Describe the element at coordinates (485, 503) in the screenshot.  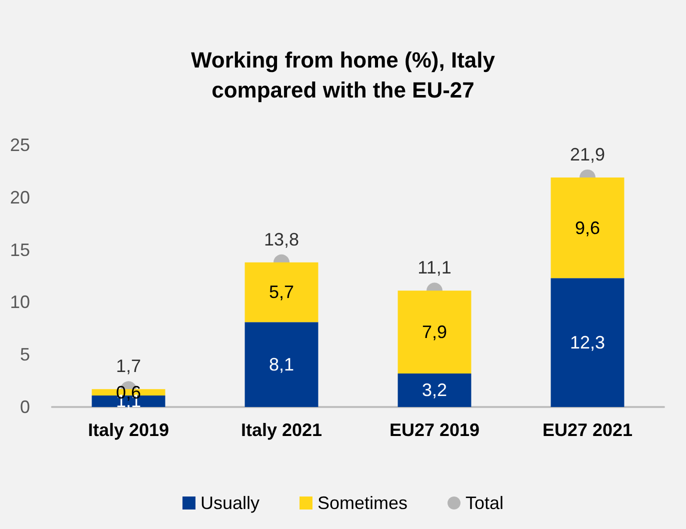
I see `legend-label: Total` at that location.